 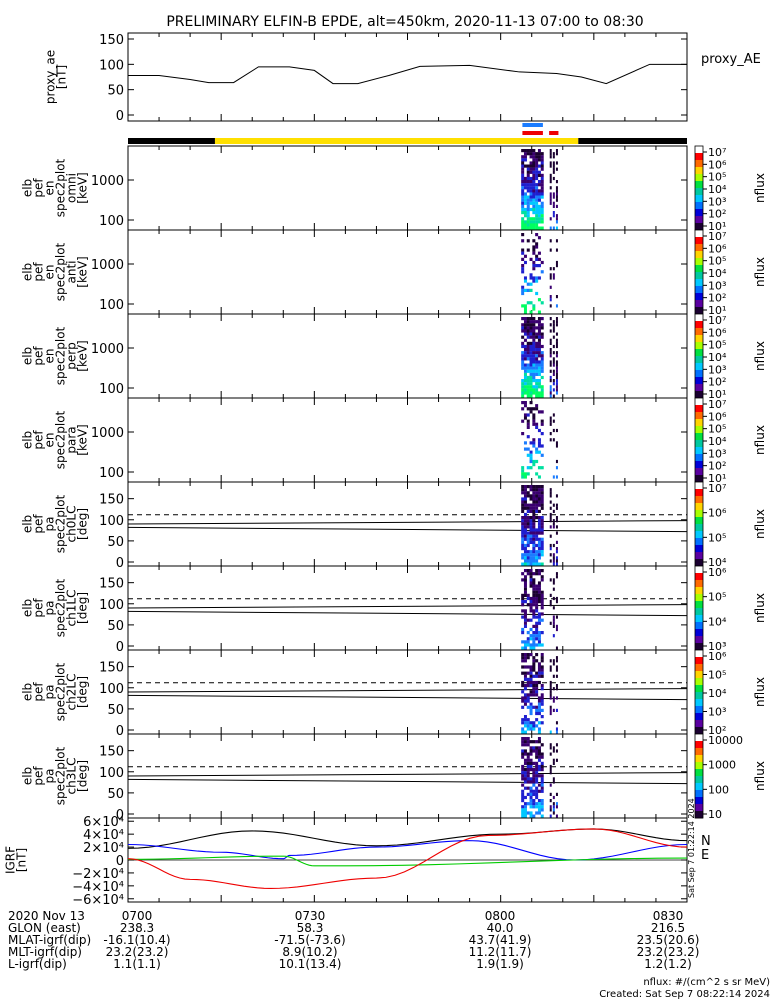 I want to click on spectrogram-panel-6-tick-label: 0, so click(x=120, y=647).